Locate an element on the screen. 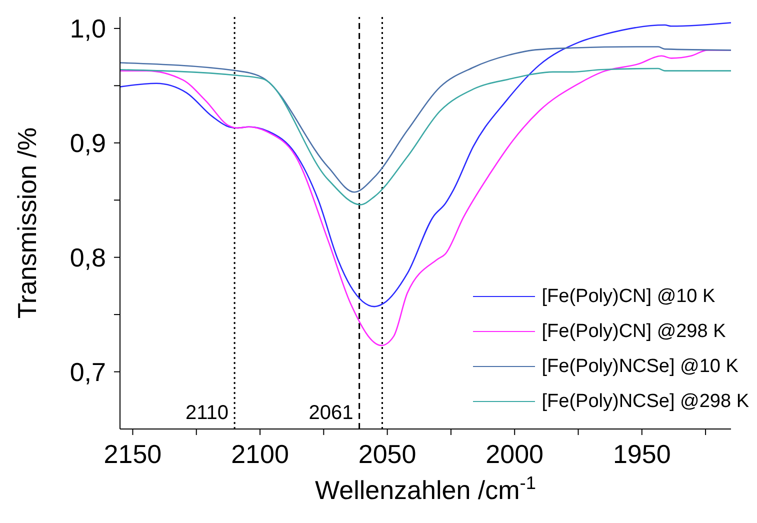  legend-label: [Fe(Poly)NCSe] @10 K is located at coordinates (640, 367).